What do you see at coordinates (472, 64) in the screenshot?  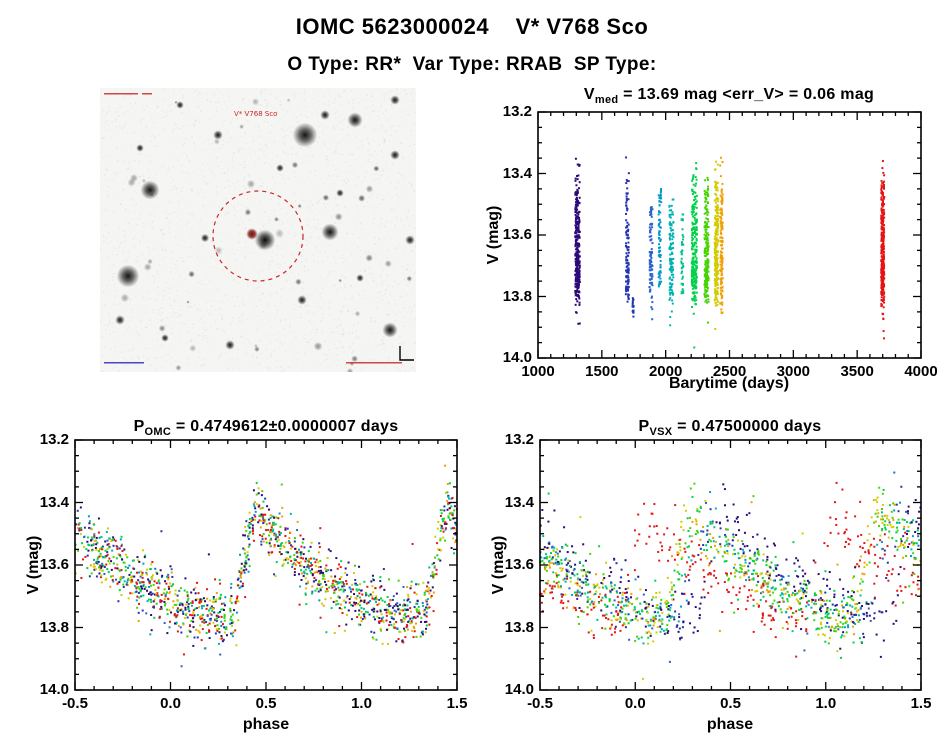 I see `page-subtitle: O Type: RR* Var Type: RRAB SP Type:` at bounding box center [472, 64].